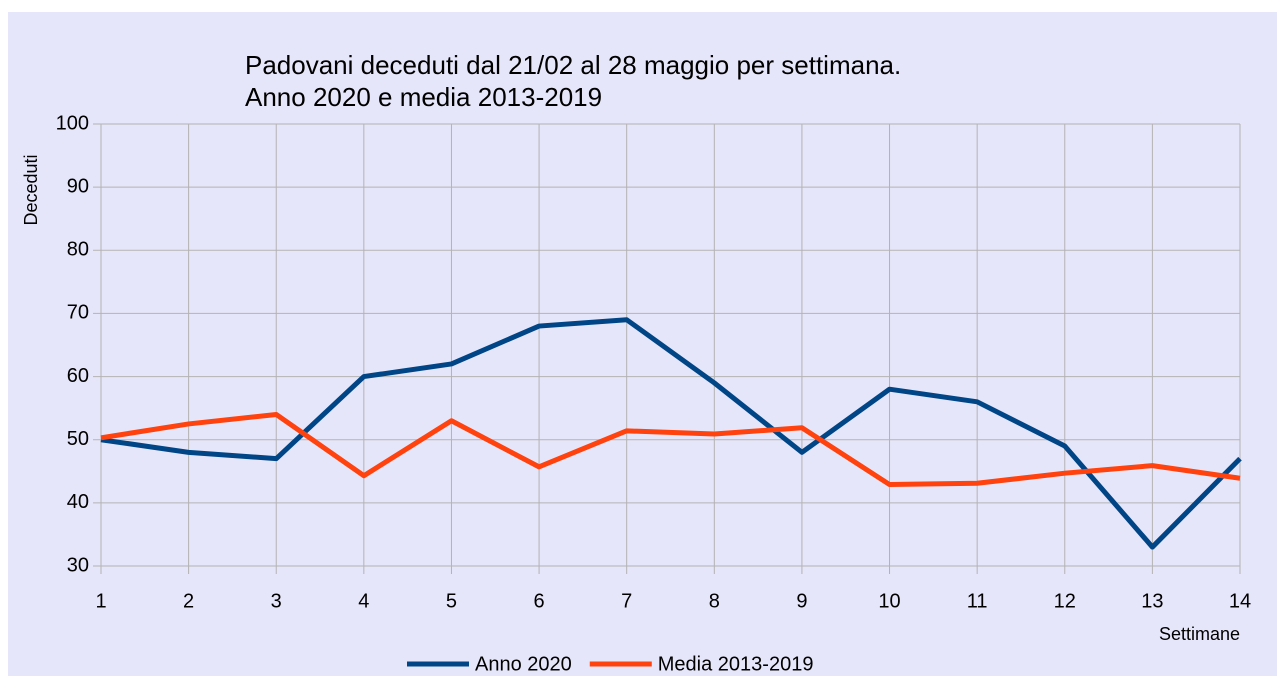 This screenshot has width=1277, height=676. I want to click on series-line, so click(670, 449).